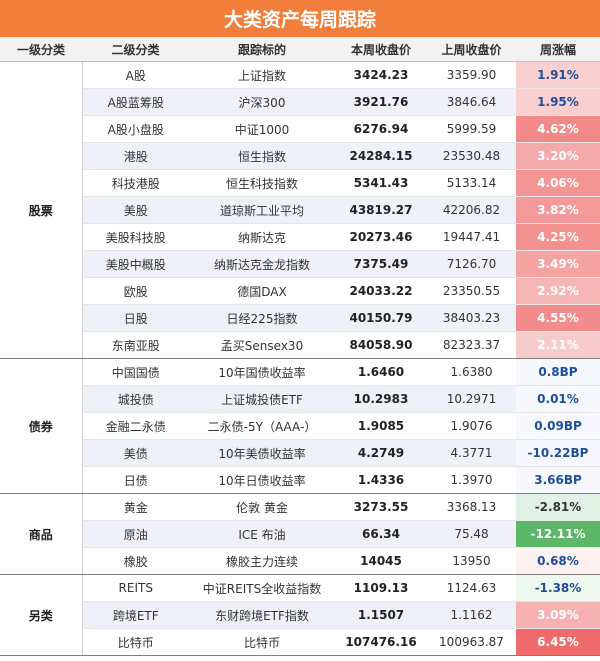 This screenshot has height=661, width=600. What do you see at coordinates (262, 318) in the screenshot?
I see `tracked-index-cell: 日经225指数` at bounding box center [262, 318].